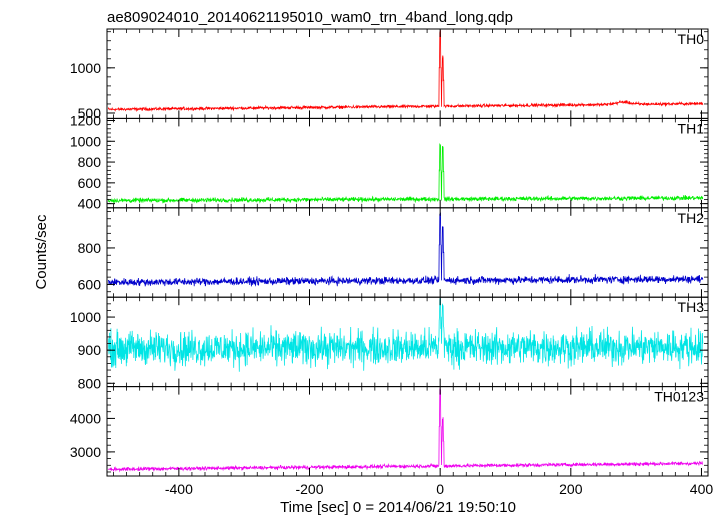  Describe the element at coordinates (679, 397) in the screenshot. I see `panel-label-th0123: TH0123` at that location.